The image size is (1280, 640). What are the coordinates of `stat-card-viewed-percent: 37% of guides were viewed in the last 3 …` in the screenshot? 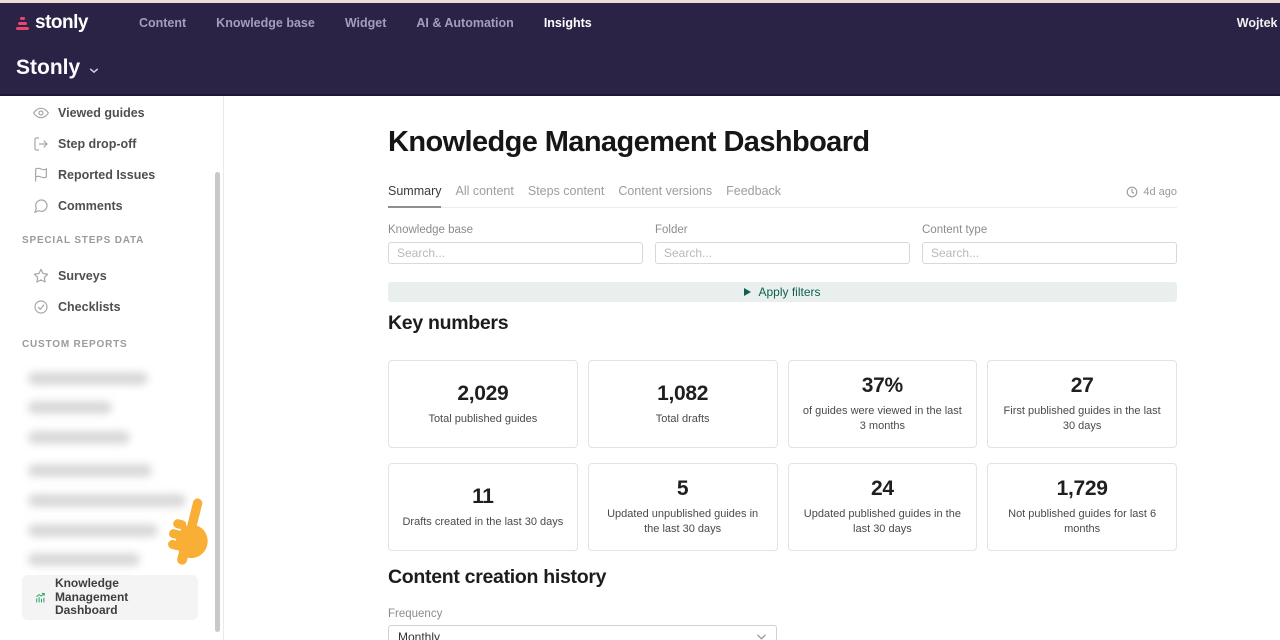 It's located at (882, 404).